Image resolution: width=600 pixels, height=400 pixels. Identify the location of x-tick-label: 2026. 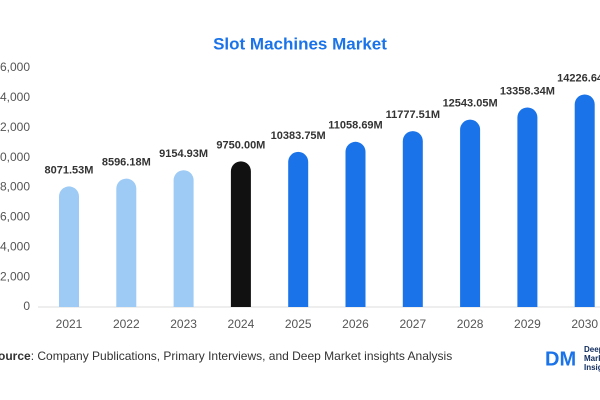
(355, 324).